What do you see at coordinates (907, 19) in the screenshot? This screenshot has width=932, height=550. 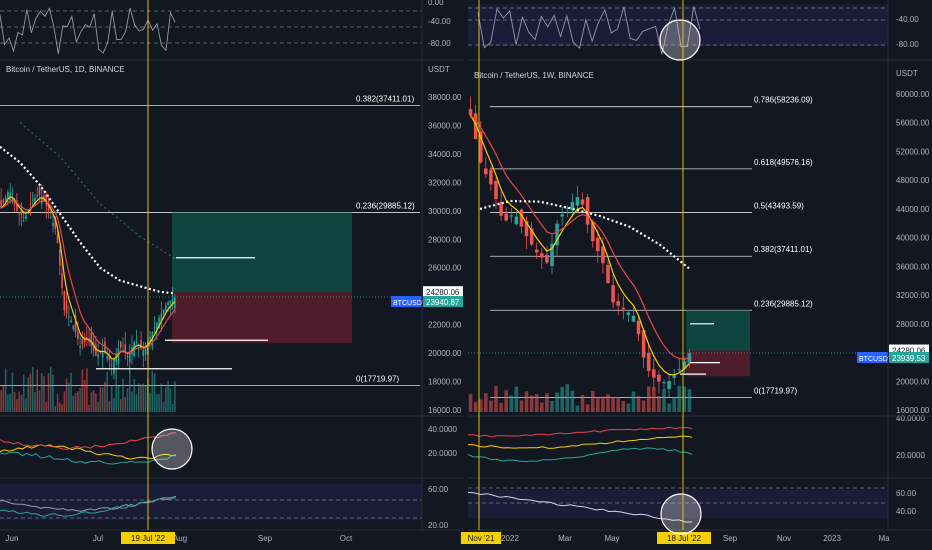 I see `right-top-osc-tick-label: -40.00` at bounding box center [907, 19].